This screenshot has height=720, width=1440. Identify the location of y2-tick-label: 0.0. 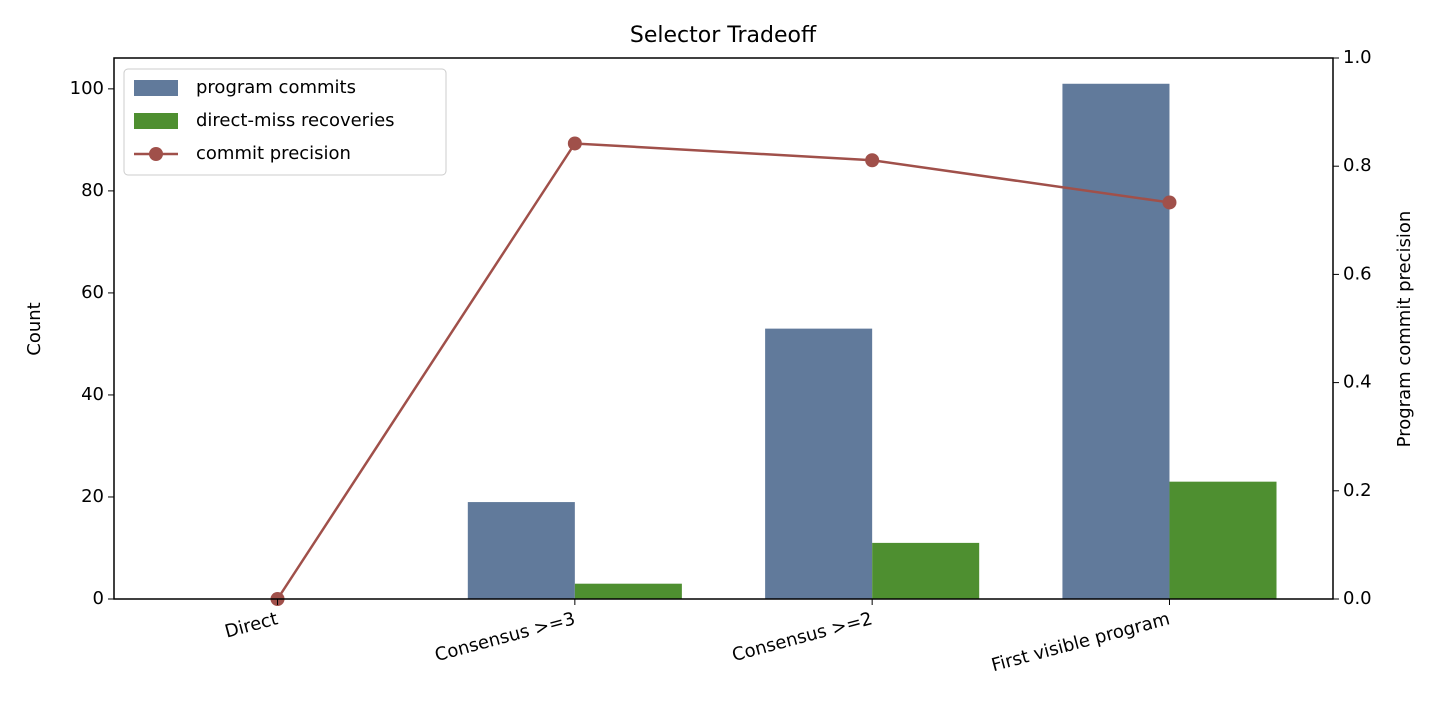
(1357, 598).